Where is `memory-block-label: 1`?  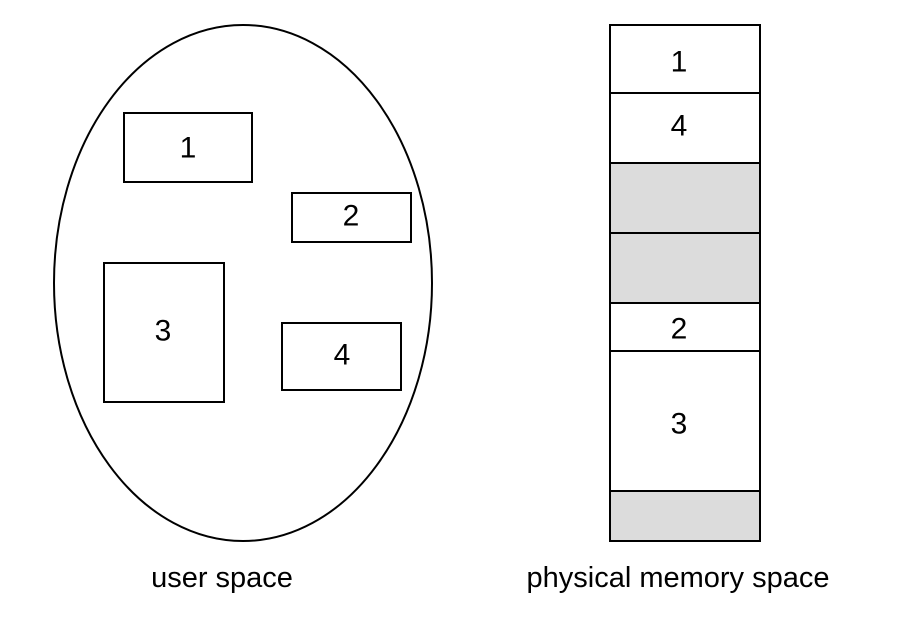
memory-block-label: 1 is located at coordinates (679, 62).